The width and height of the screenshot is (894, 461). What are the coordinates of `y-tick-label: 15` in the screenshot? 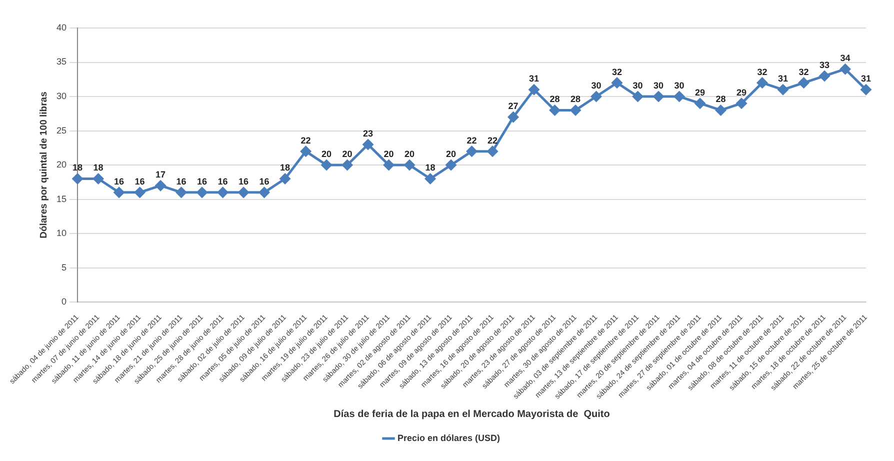 It's located at (61, 199).